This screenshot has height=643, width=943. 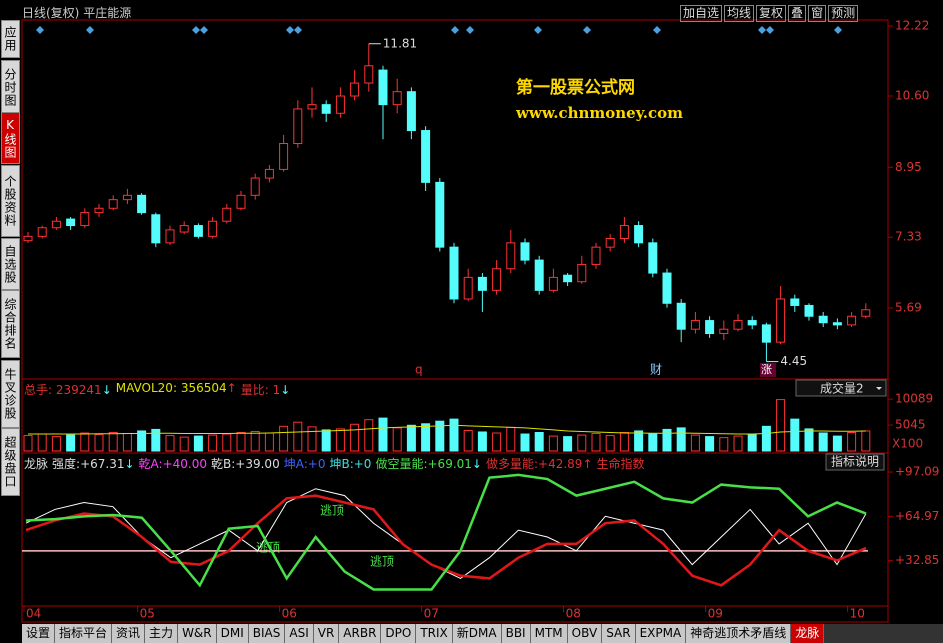 I want to click on selector, so click(x=841, y=388).